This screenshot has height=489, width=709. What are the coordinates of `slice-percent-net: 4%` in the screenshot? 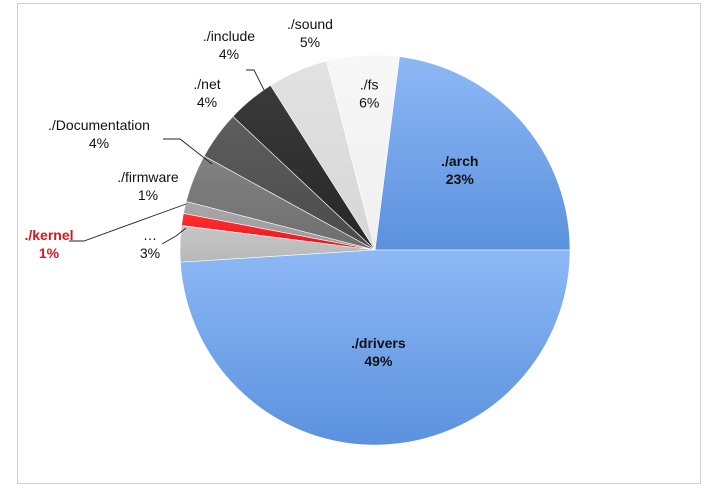 It's located at (207, 102).